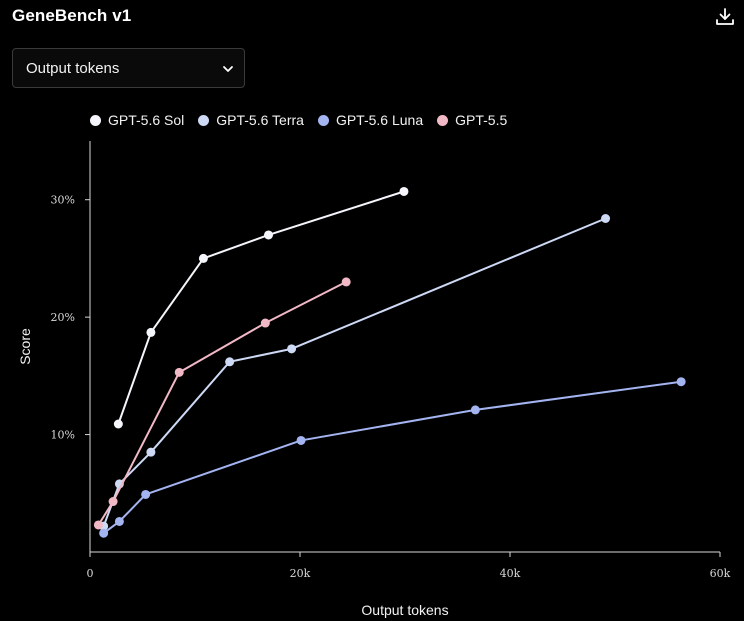 The width and height of the screenshot is (744, 621). I want to click on x-tick-label: 40k, so click(510, 573).